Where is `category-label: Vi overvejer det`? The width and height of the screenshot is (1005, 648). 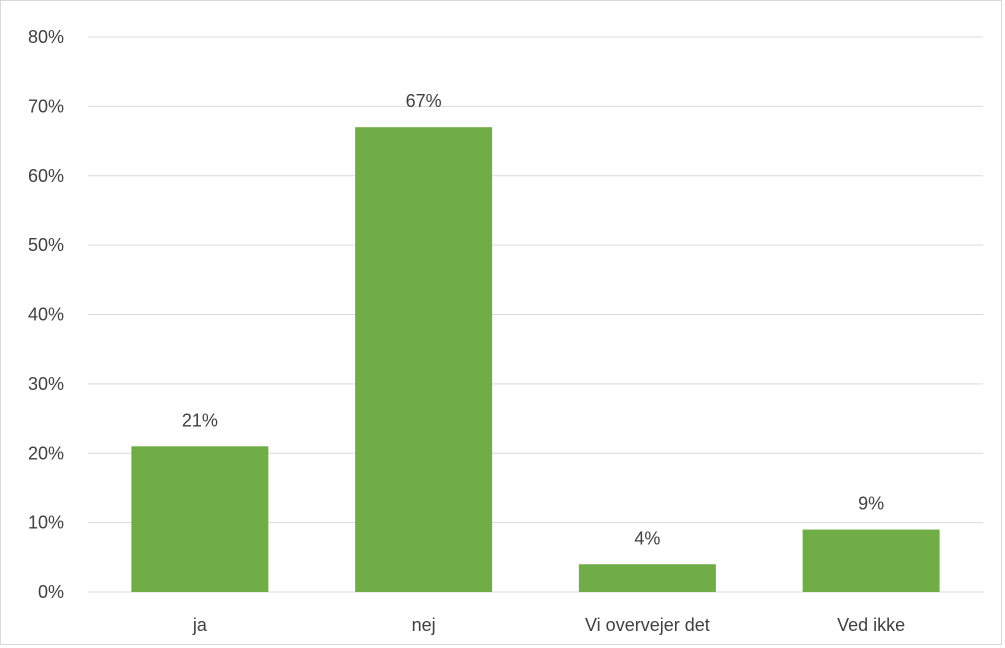 category-label: Vi overvejer det is located at coordinates (647, 625).